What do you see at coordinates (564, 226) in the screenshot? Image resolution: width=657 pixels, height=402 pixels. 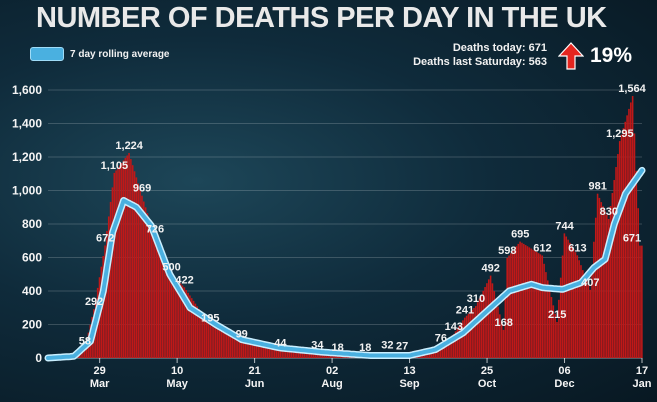 I see `data-label: 744` at bounding box center [564, 226].